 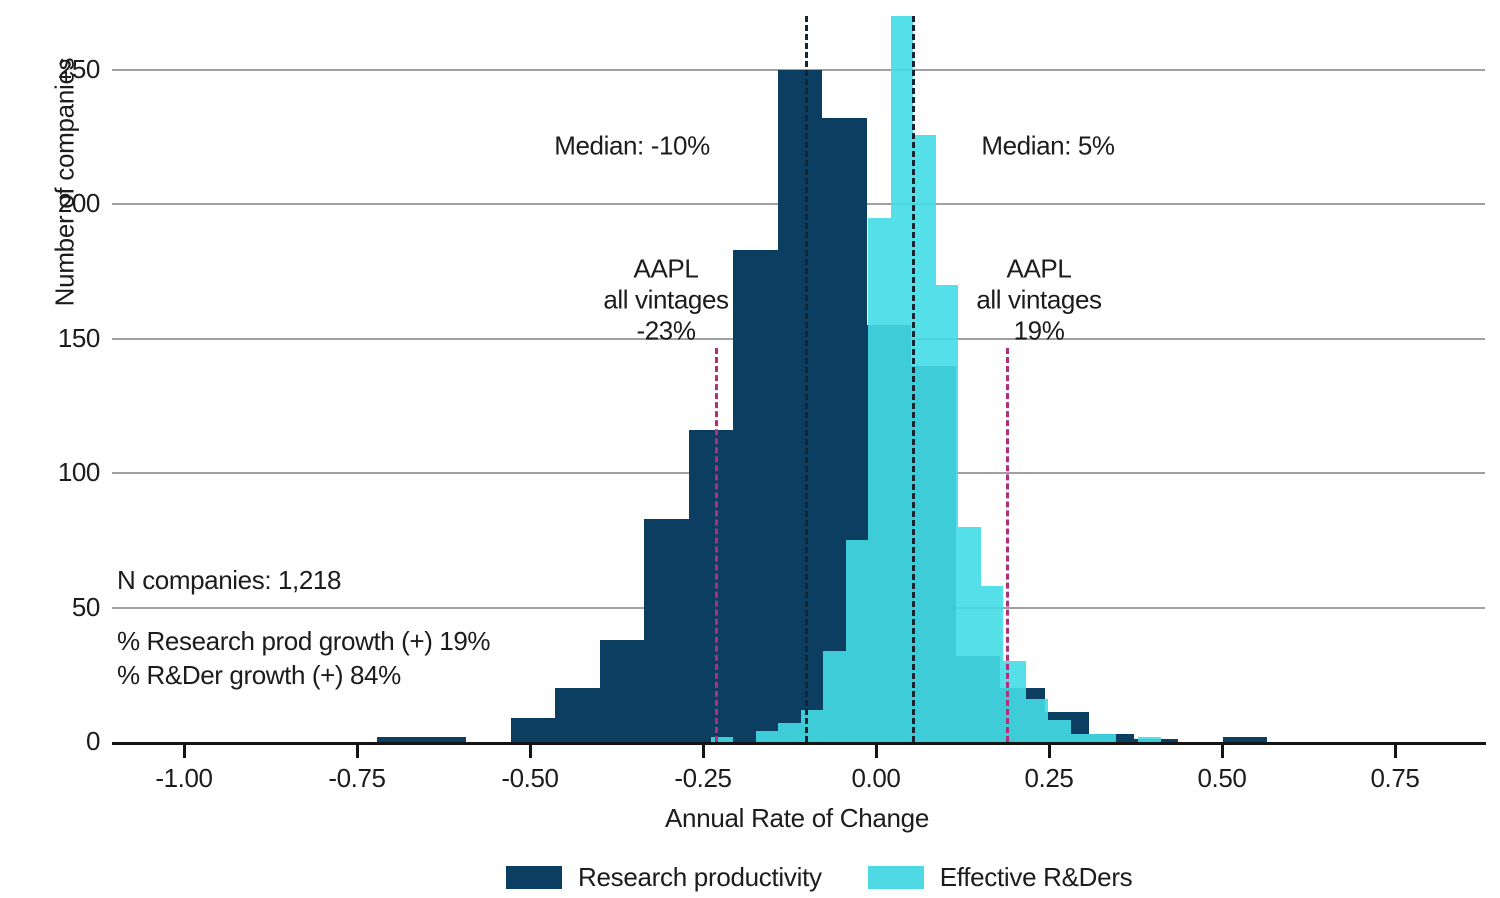 I want to click on aapl-label-right-line2: all vintages, so click(x=1039, y=299).